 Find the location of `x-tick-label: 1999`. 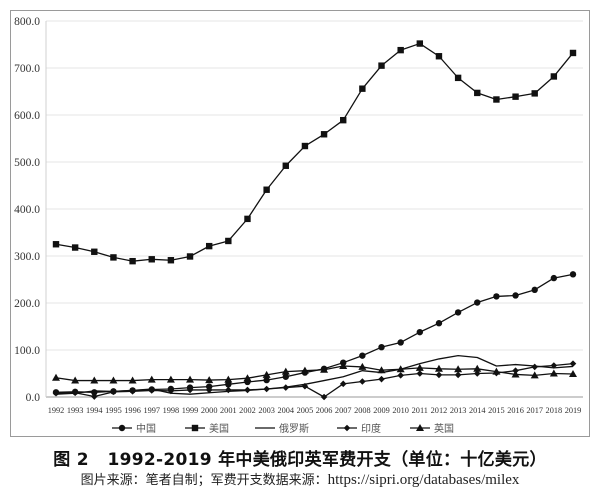

x-tick-label: 1999 is located at coordinates (190, 410).